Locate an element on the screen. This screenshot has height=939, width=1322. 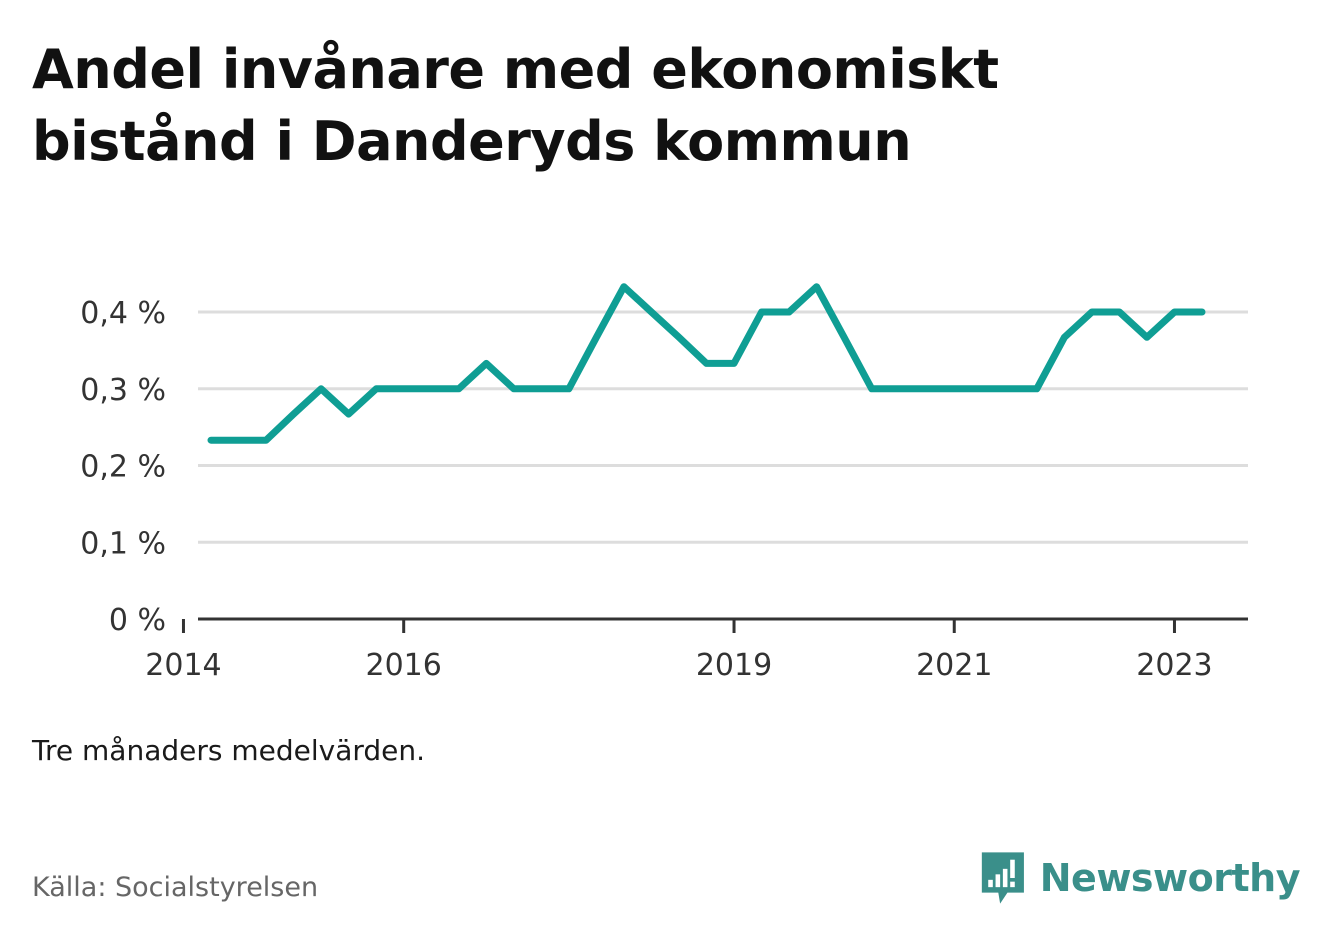
y-tick-label: 0,3 % is located at coordinates (123, 390).